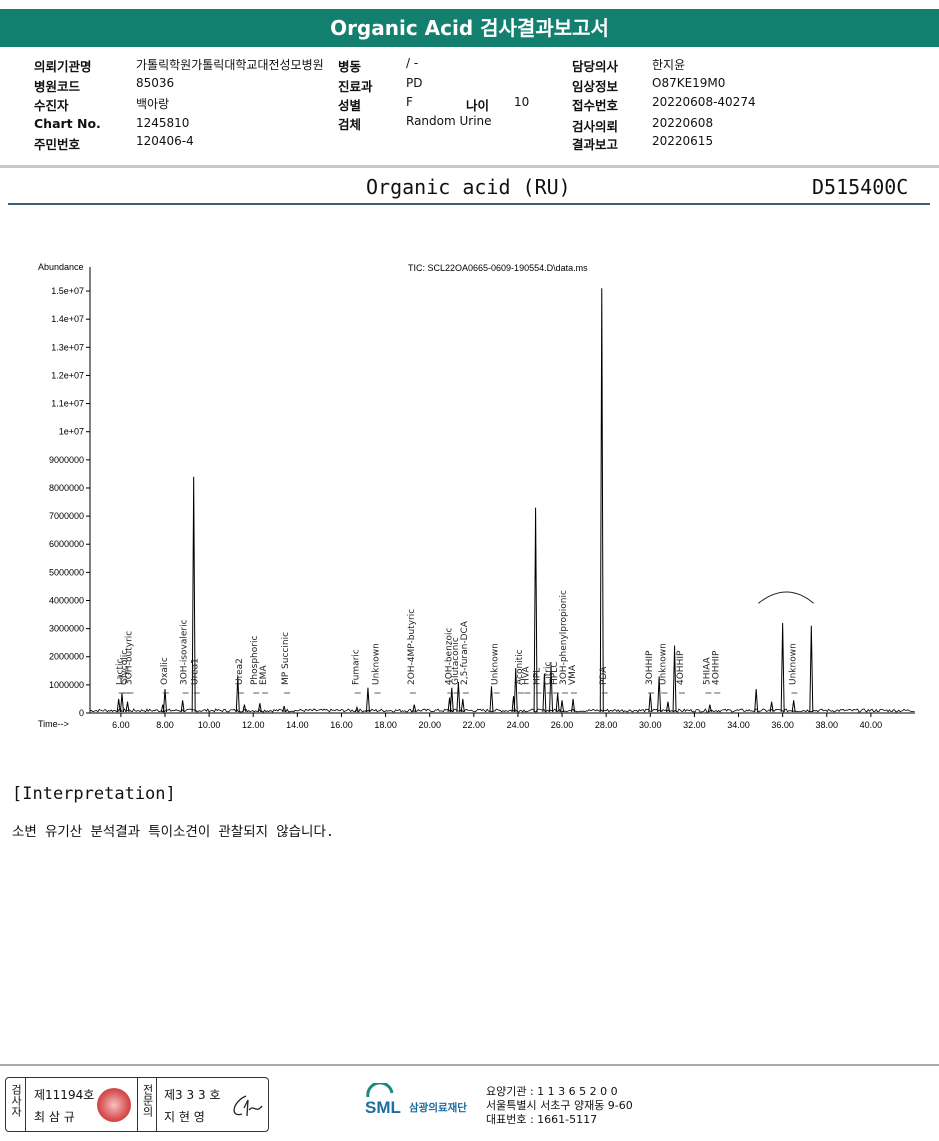 Image resolution: width=939 pixels, height=1141 pixels. I want to click on y-axis-label: Abundance, so click(61, 267).